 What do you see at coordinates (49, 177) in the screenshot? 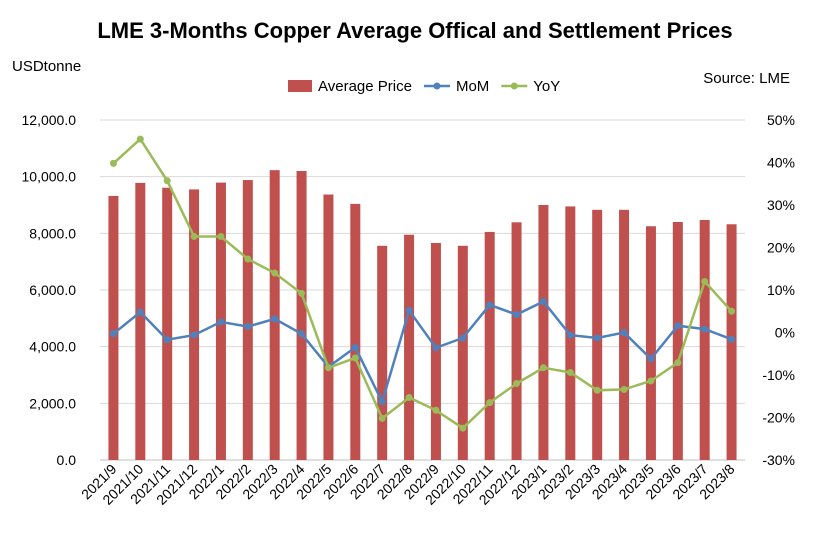
I see `y-tick-label: 10,000.0` at bounding box center [49, 177].